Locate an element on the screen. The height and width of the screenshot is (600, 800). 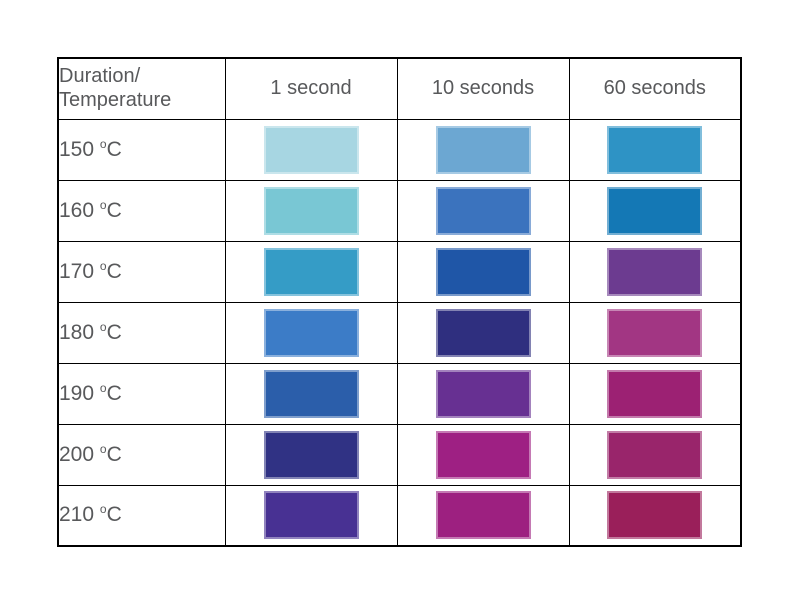
table-row: 150 oC is located at coordinates (399, 149).